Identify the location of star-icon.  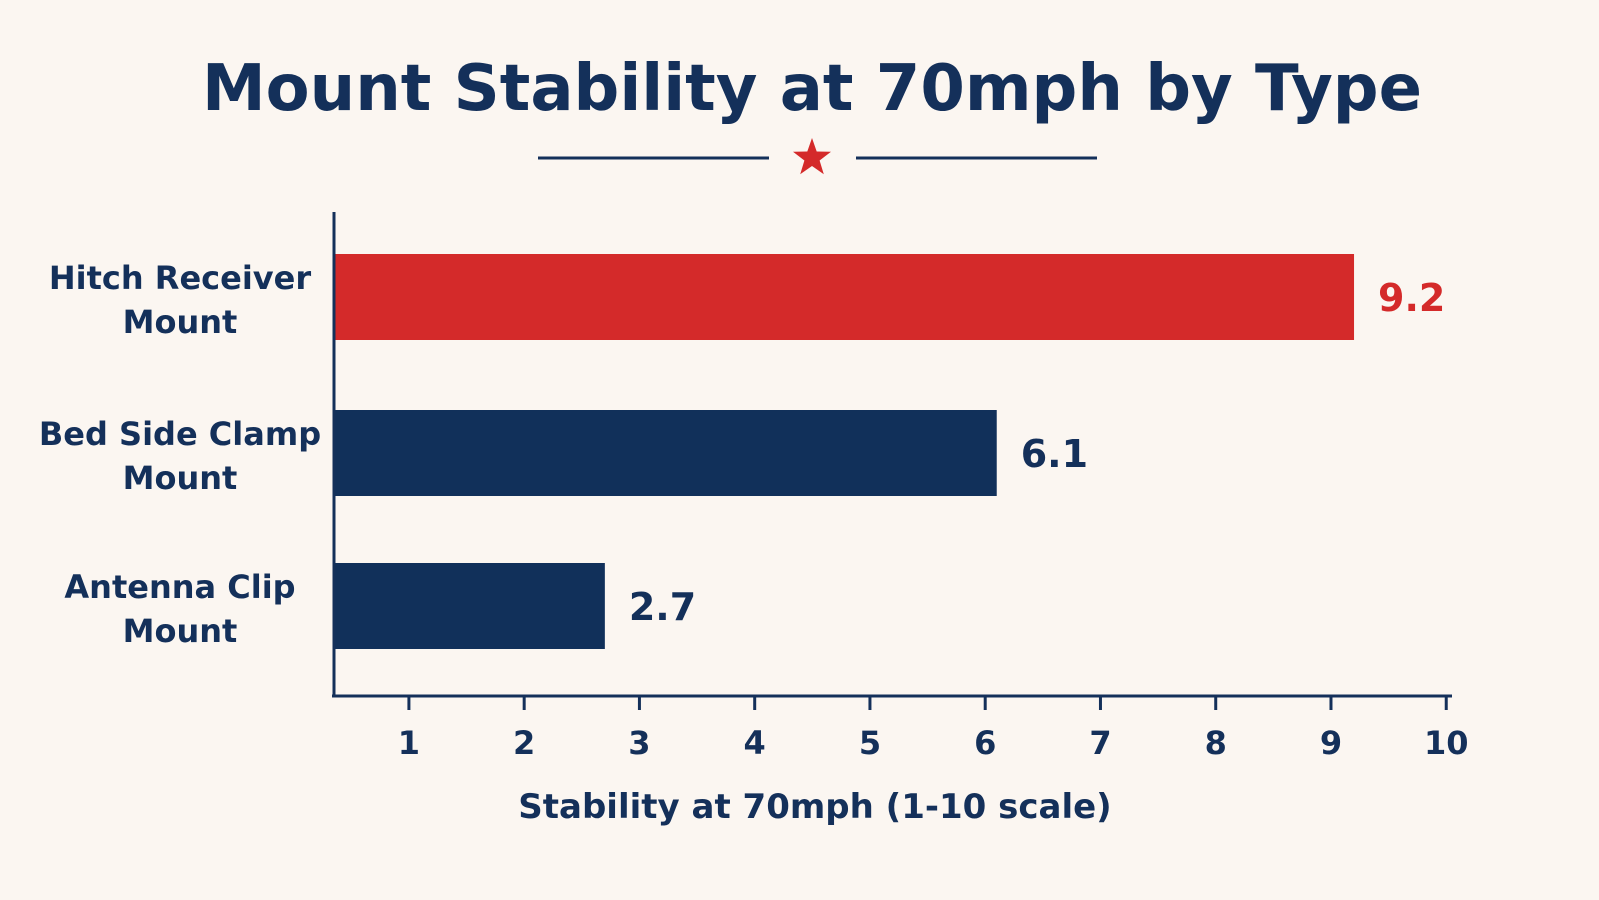
(812, 156).